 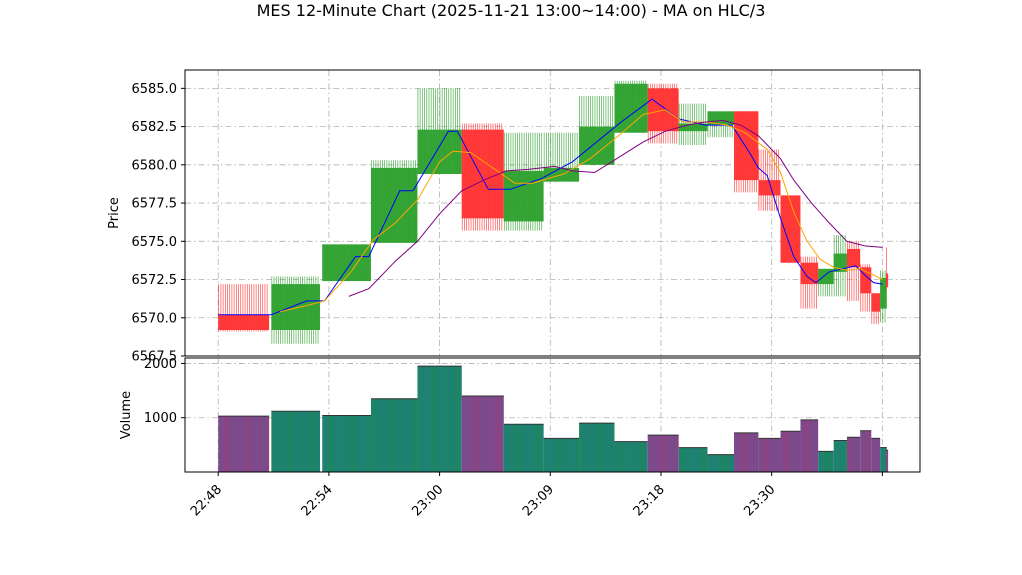 I want to click on price-ytick-label: 6585.0, so click(x=155, y=89).